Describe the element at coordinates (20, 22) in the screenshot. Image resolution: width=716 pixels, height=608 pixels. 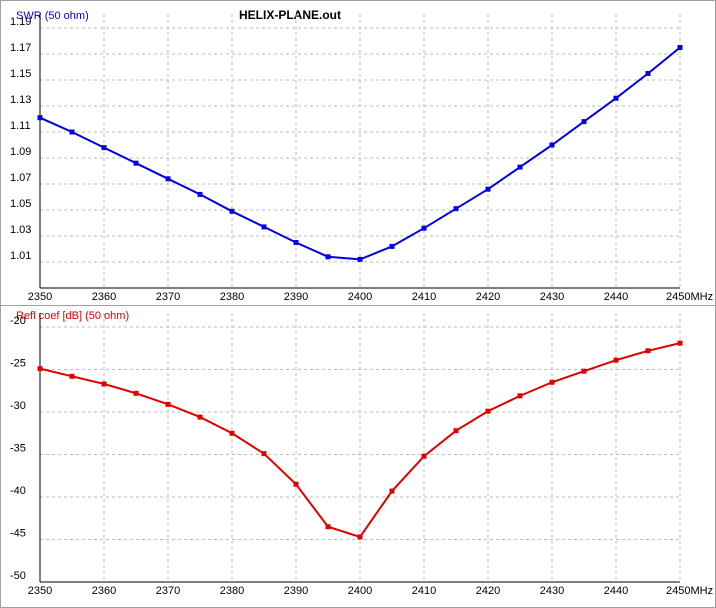
I see `y-tick-label: 1.19` at that location.